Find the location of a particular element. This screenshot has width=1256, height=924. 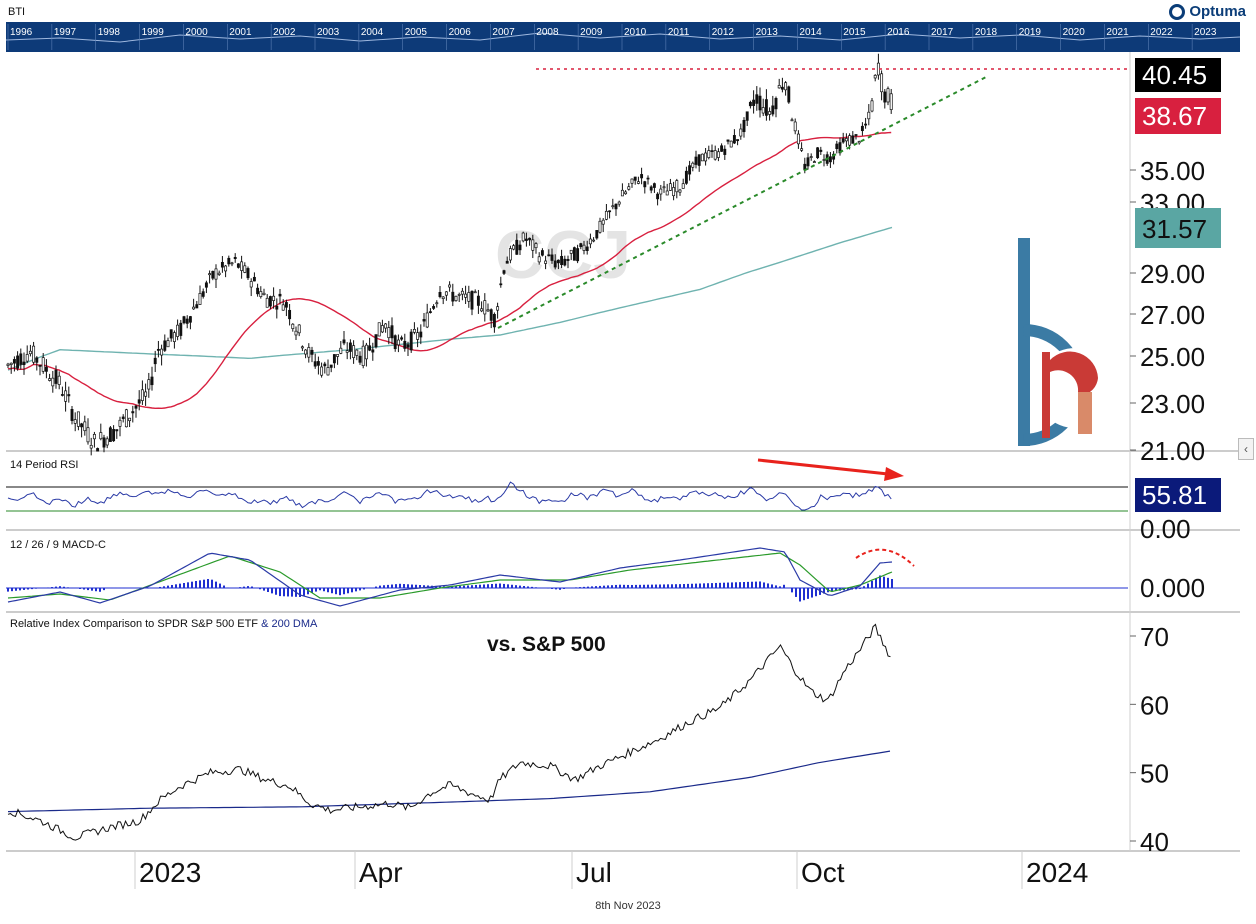

collapse-panel-button: ‹ is located at coordinates (1246, 449).